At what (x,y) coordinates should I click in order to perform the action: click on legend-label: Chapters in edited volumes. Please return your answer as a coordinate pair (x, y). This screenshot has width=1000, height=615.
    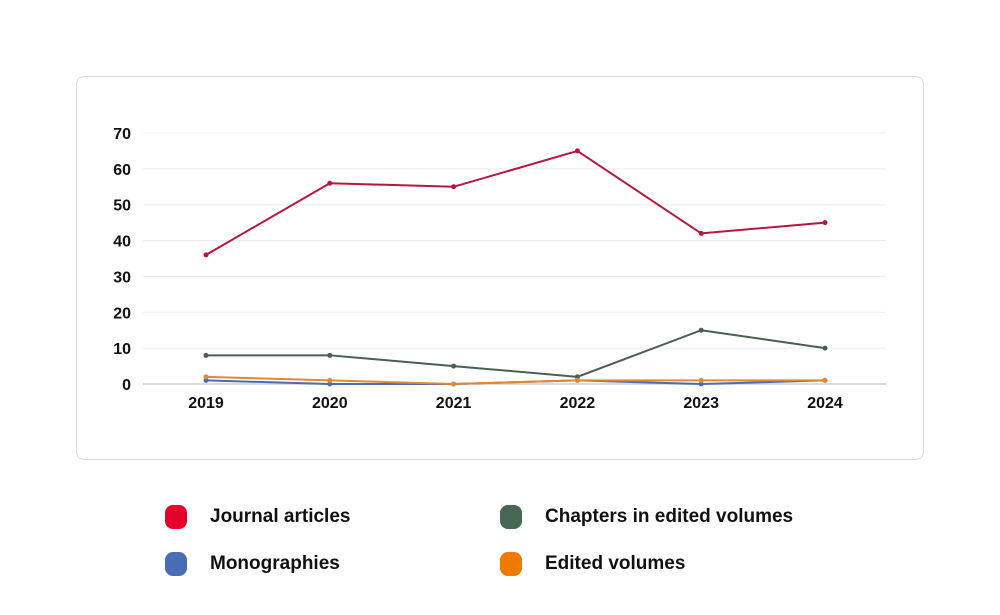
    Looking at the image, I should click on (669, 516).